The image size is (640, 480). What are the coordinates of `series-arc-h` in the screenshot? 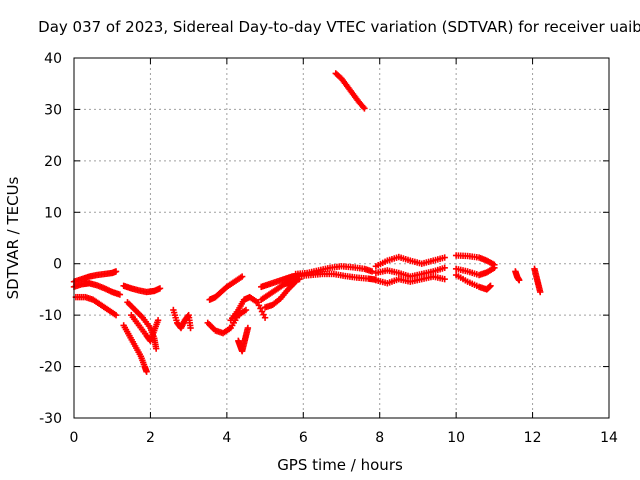 It's located at (182, 319).